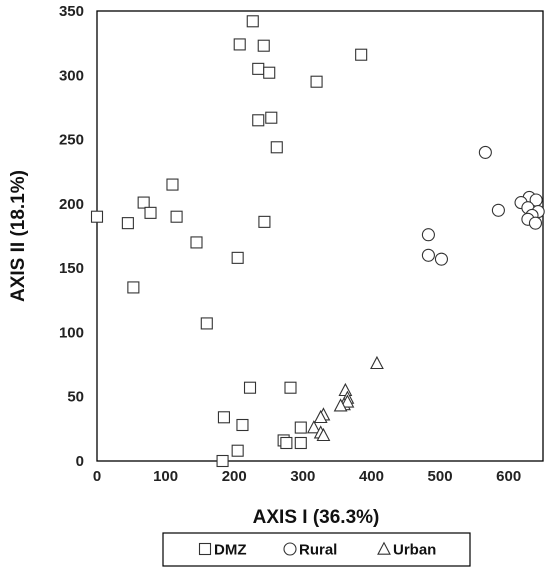 This screenshot has height=574, width=550. I want to click on legend-label-urban: Urban, so click(414, 550).